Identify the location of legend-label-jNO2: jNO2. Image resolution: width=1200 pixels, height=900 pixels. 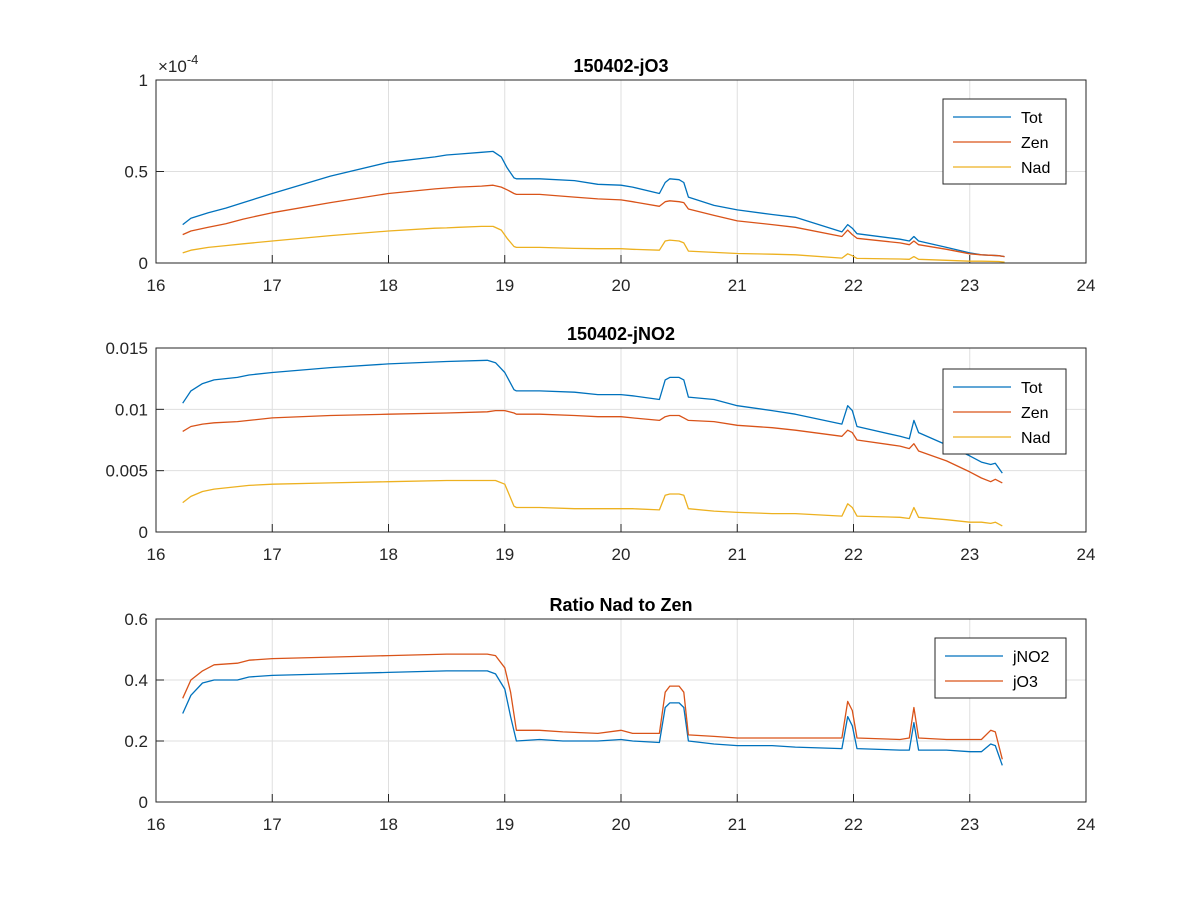
(1031, 657).